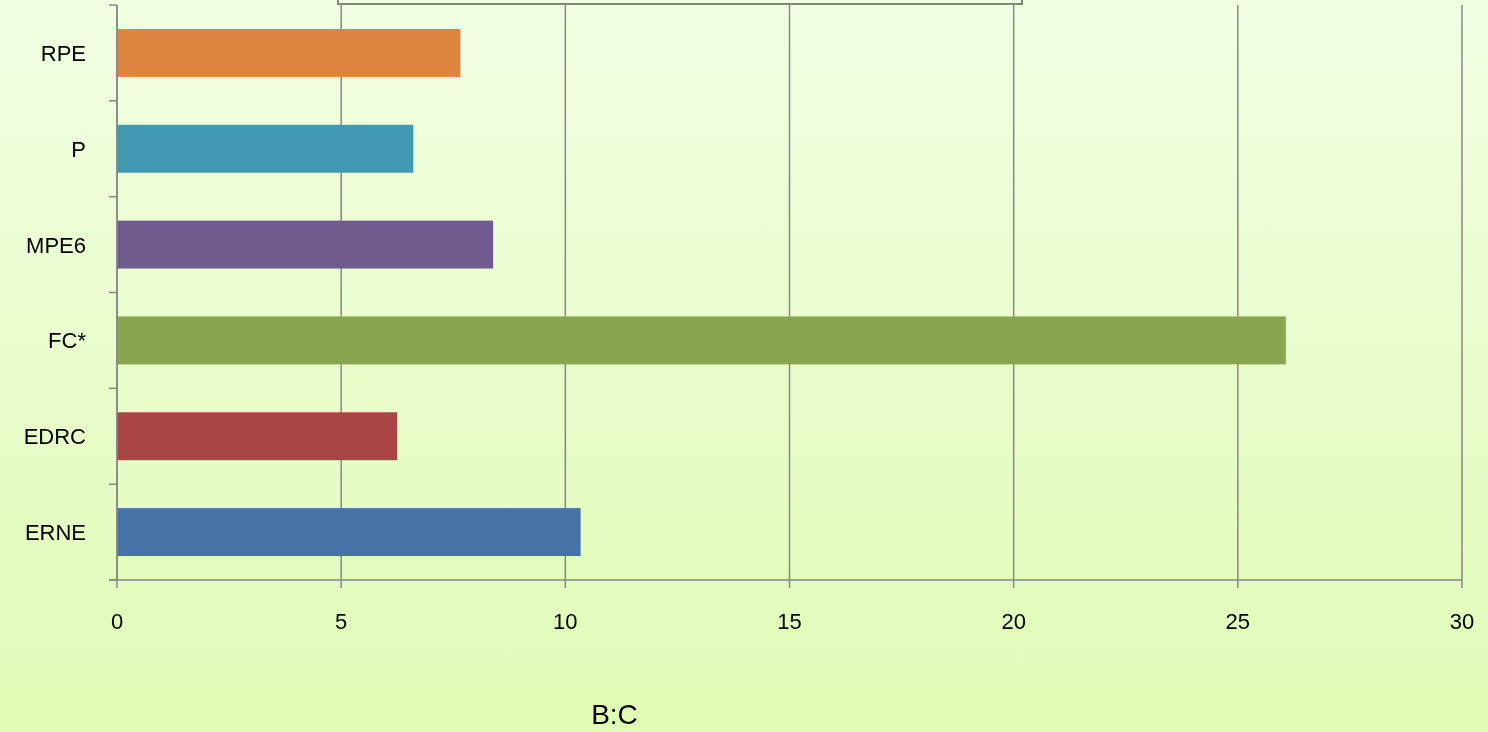 The image size is (1488, 732). Describe the element at coordinates (56, 245) in the screenshot. I see `y-tick-label: MPE6` at that location.